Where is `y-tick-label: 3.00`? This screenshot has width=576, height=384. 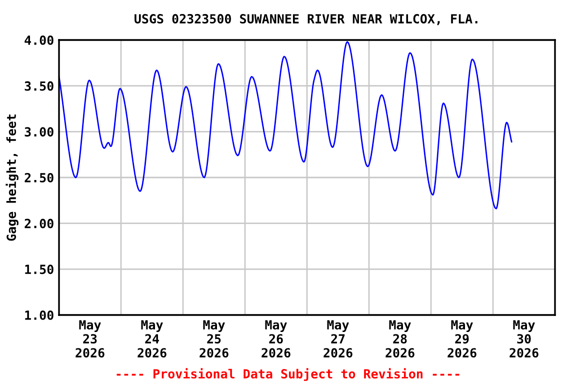
y-tick-label: 3.00 is located at coordinates (39, 132).